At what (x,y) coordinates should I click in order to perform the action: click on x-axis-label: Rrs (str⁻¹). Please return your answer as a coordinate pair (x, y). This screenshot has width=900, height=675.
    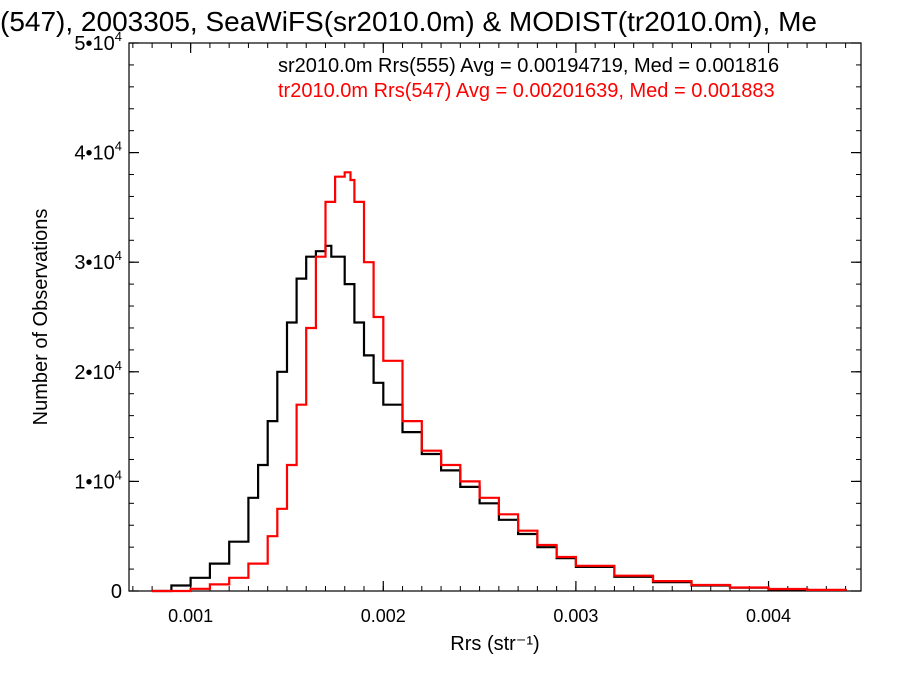
    Looking at the image, I should click on (494, 644).